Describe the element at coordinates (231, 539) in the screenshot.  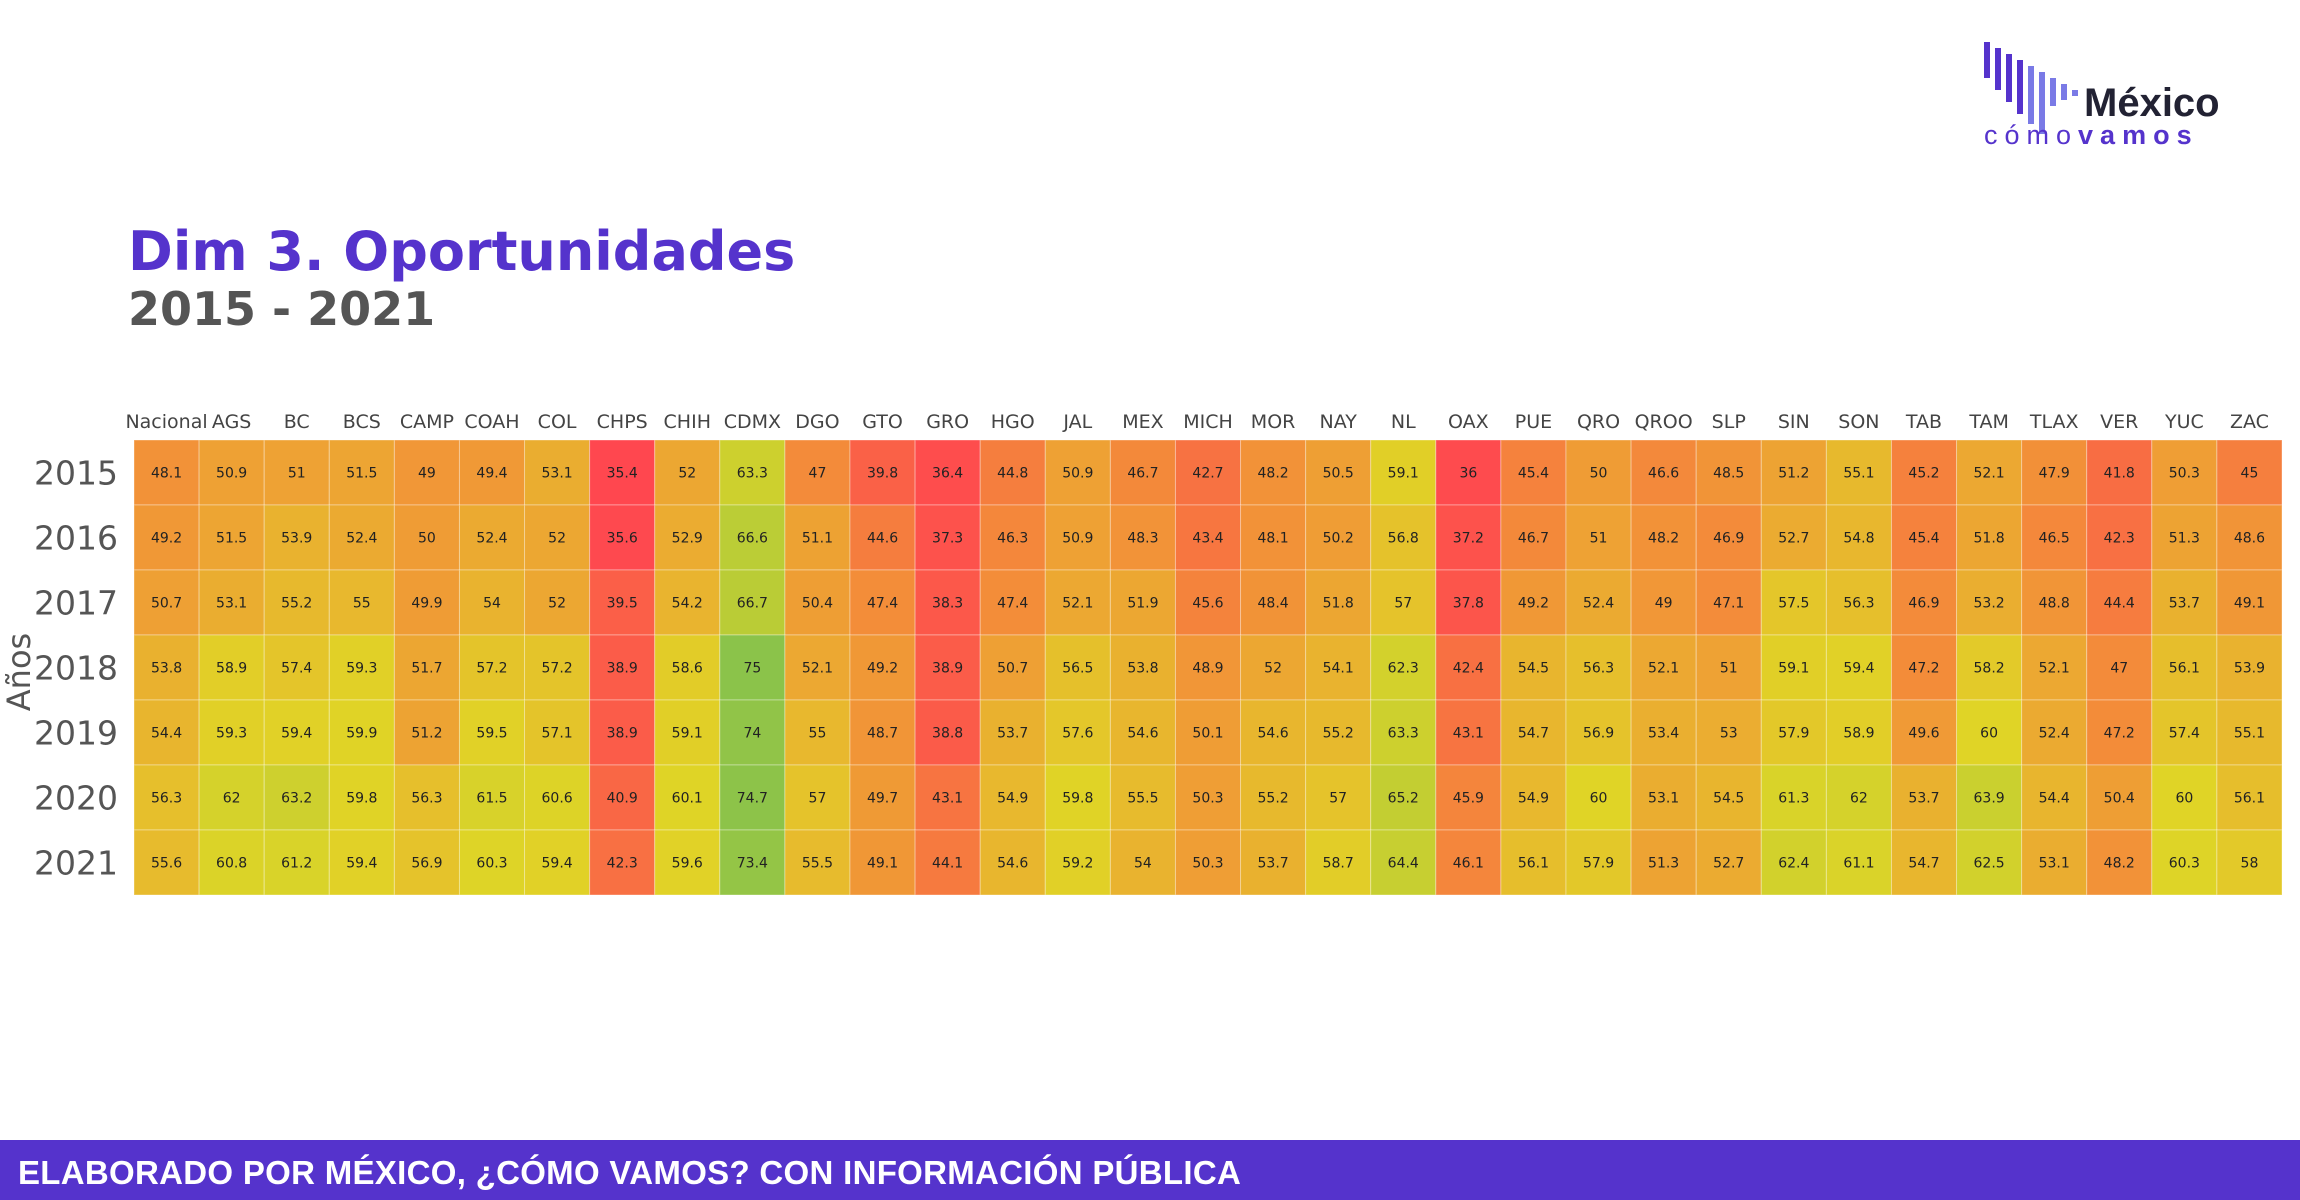
I see `cell-value-label: 51.5` at that location.